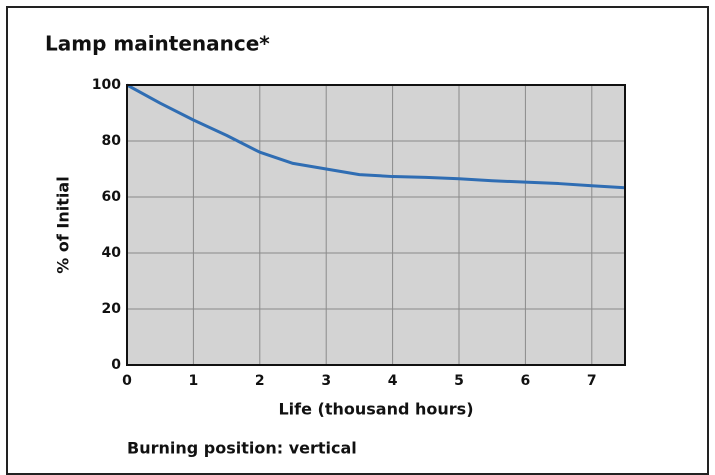 This screenshot has width=715, height=475. Describe the element at coordinates (260, 381) in the screenshot. I see `x-tick-label: 2` at that location.